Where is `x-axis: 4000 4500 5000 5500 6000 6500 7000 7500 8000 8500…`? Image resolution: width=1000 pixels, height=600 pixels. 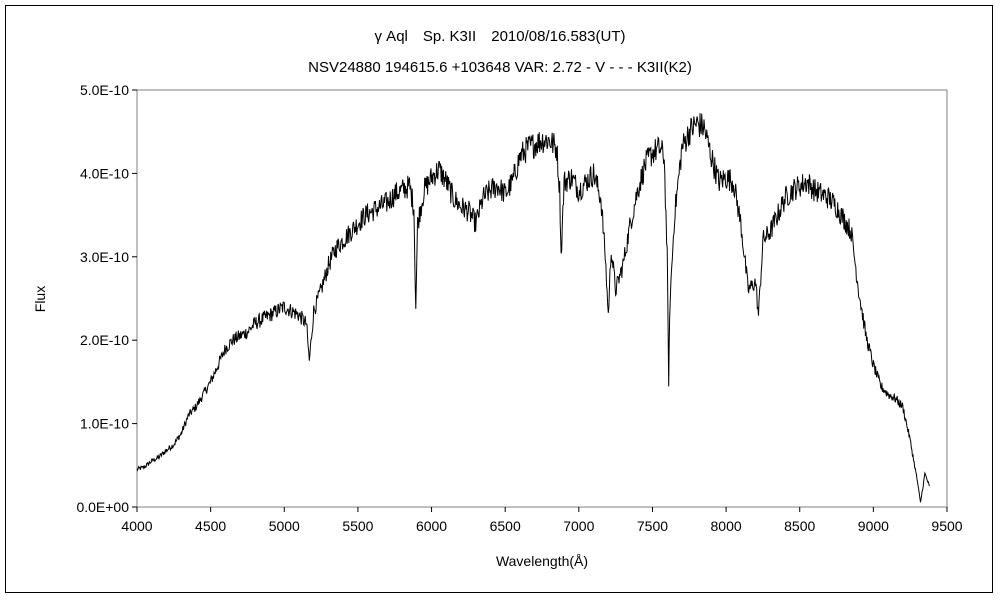 x-axis: 4000 4500 5000 5500 6000 6500 7000 7500 8000 8500… is located at coordinates (542, 520).